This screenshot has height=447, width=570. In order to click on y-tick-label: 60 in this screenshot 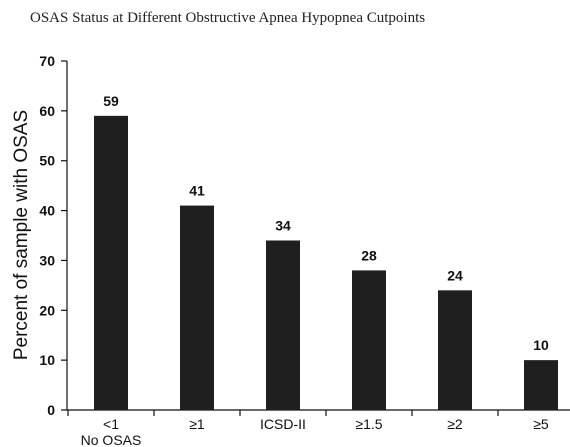, I will do `click(47, 111)`.